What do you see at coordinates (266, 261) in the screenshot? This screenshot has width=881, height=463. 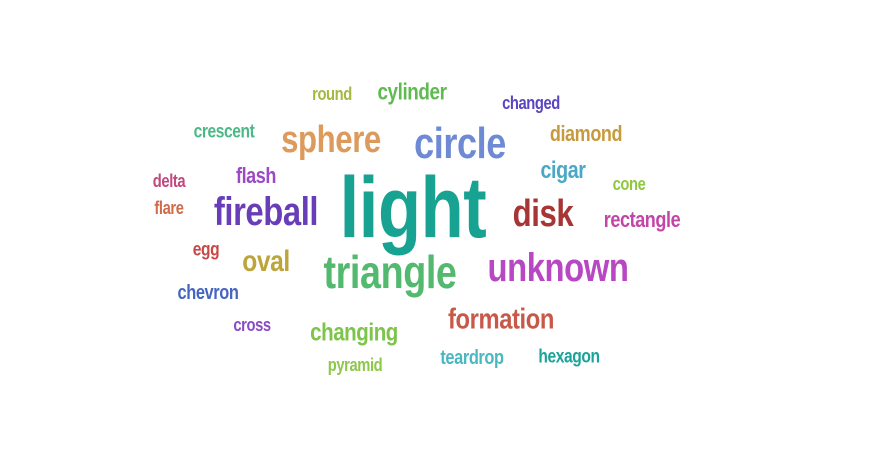 I see `word-oval: oval` at bounding box center [266, 261].